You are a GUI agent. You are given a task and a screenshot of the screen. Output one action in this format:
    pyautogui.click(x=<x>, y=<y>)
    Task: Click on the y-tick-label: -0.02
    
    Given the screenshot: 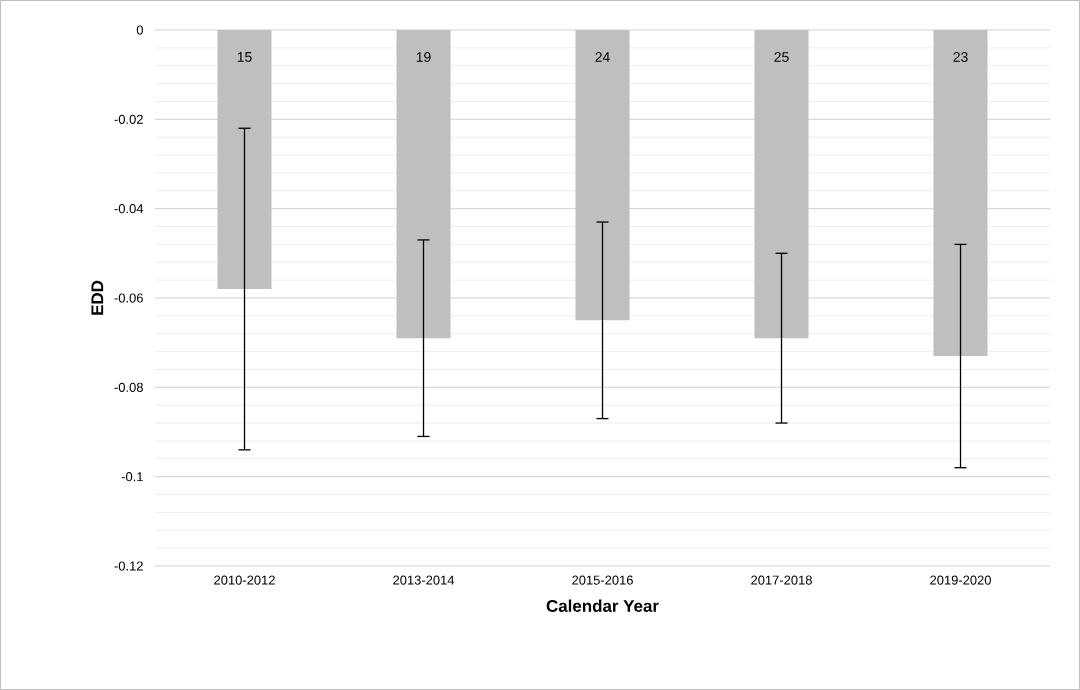 What is the action you would take?
    pyautogui.click(x=128, y=119)
    